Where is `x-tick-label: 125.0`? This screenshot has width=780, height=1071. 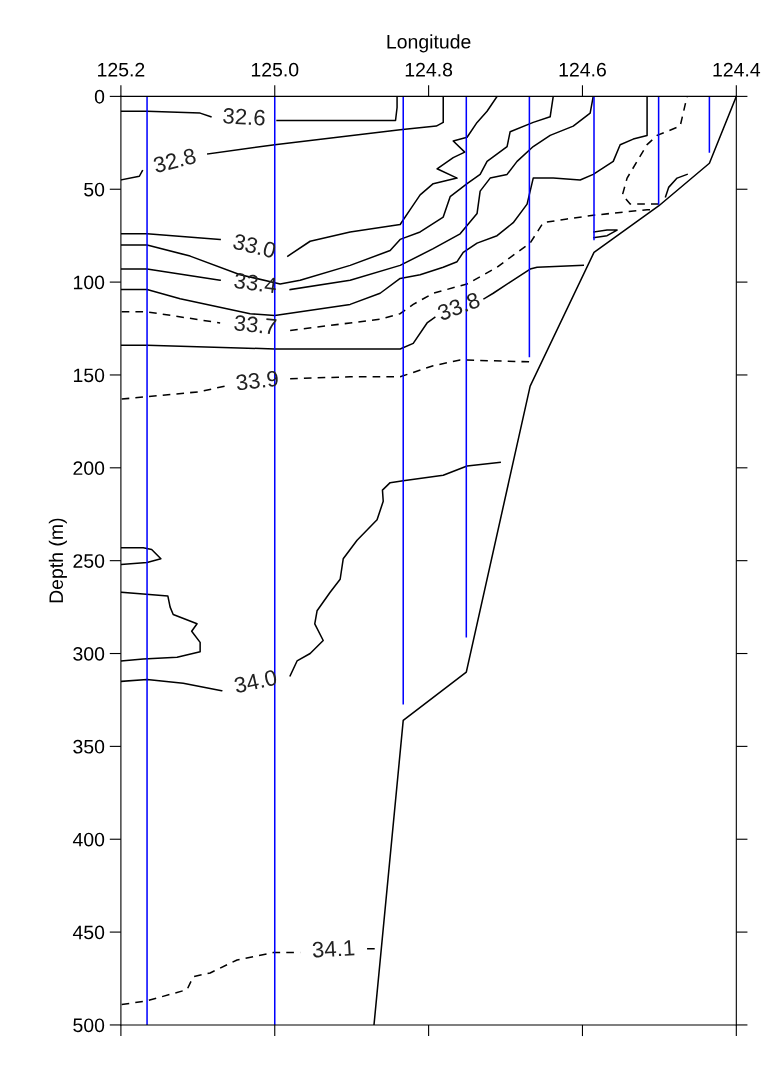
x-tick-label: 125.0 is located at coordinates (275, 69).